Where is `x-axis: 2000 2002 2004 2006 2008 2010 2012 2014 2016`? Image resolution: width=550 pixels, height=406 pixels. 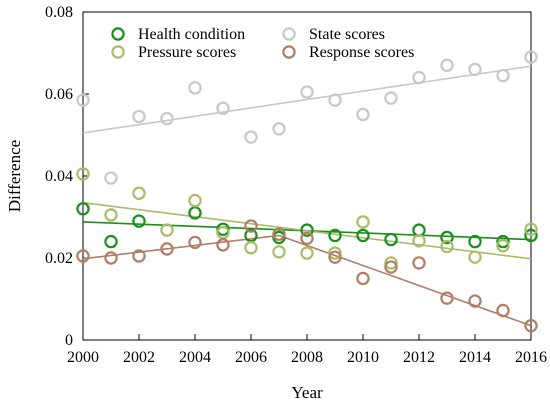
x-axis: 2000 2002 2004 2006 2008 2010 2012 2014 2016 is located at coordinates (307, 350).